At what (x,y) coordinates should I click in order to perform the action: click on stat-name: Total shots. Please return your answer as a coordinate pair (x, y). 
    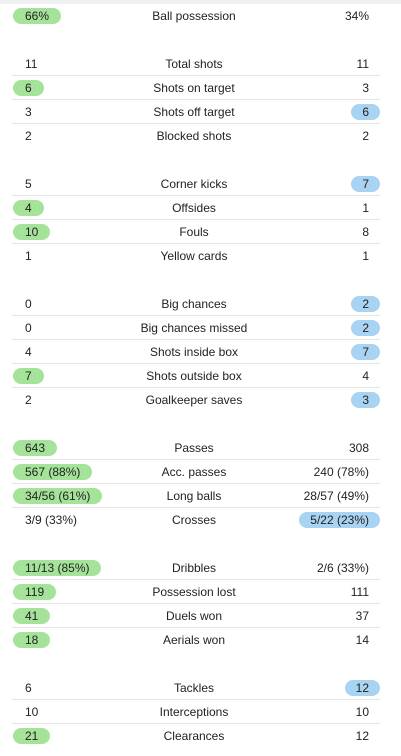
    Looking at the image, I should click on (194, 64).